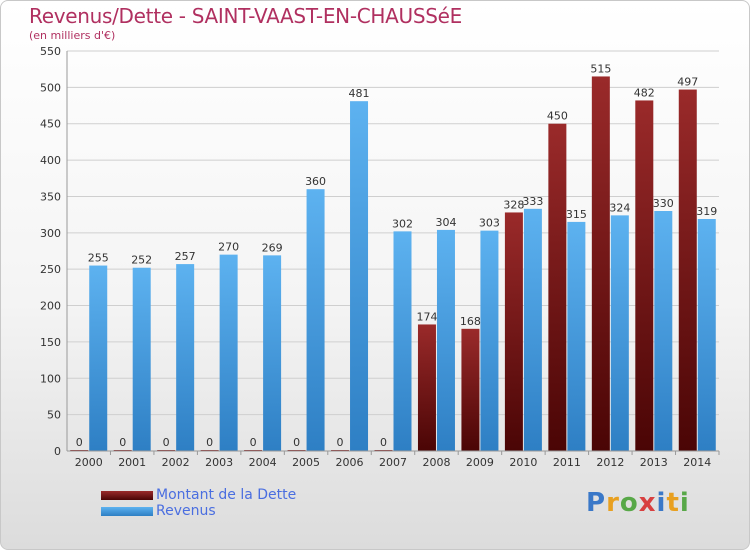  I want to click on x-tick-label: 2010, so click(523, 462).